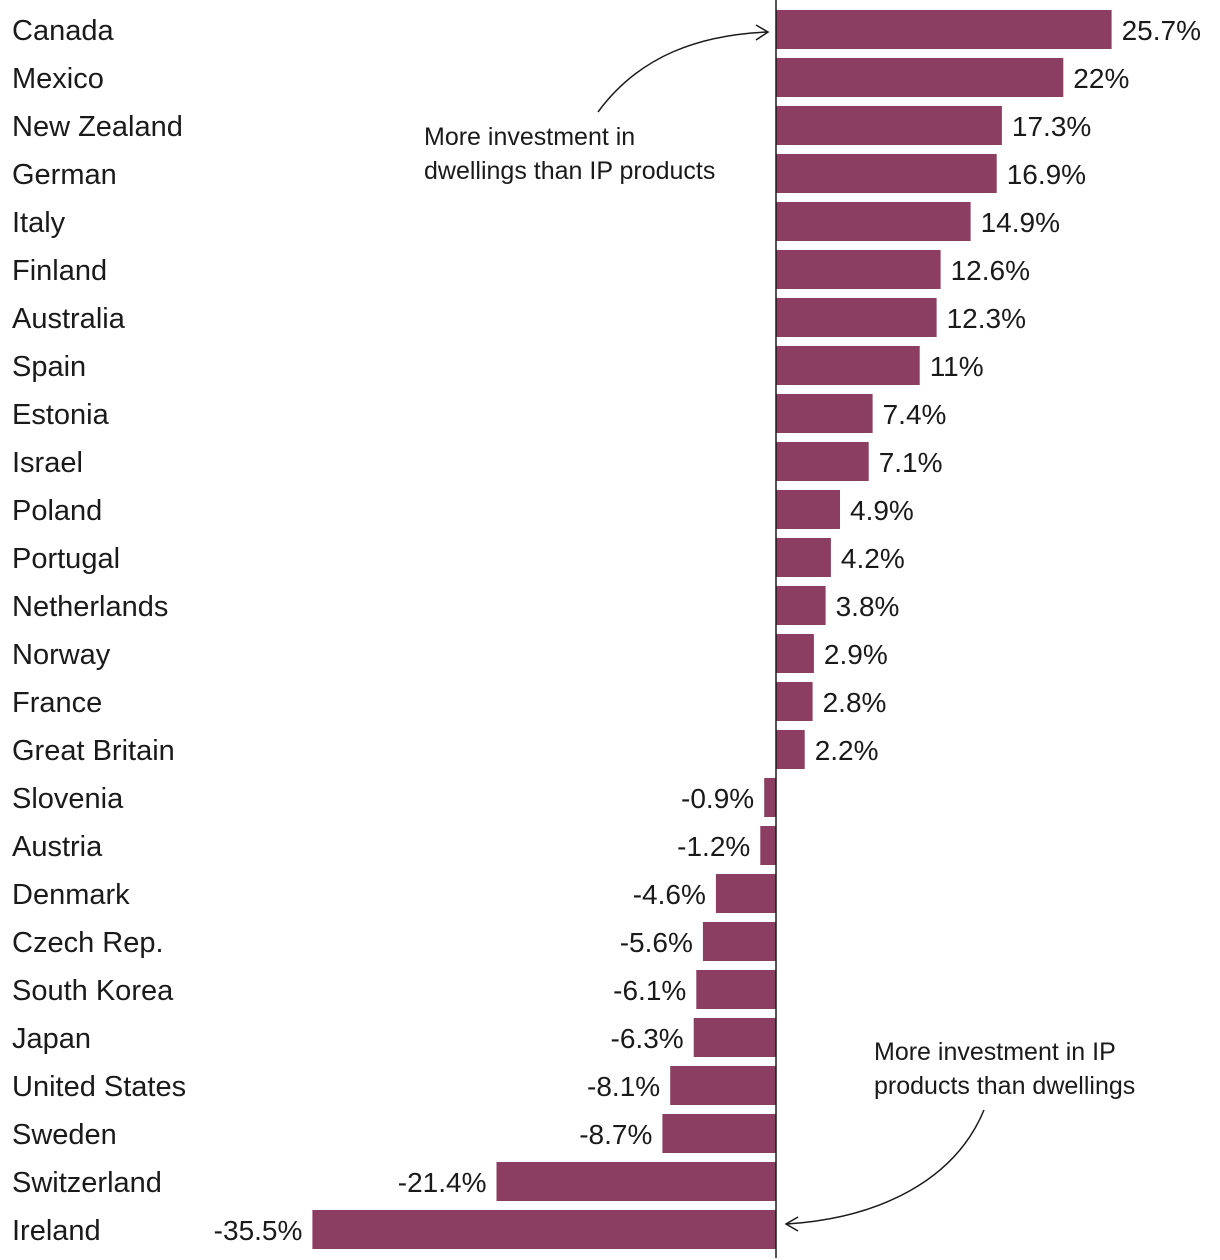 The height and width of the screenshot is (1260, 1220). What do you see at coordinates (795, 653) in the screenshot?
I see `bar-norway` at bounding box center [795, 653].